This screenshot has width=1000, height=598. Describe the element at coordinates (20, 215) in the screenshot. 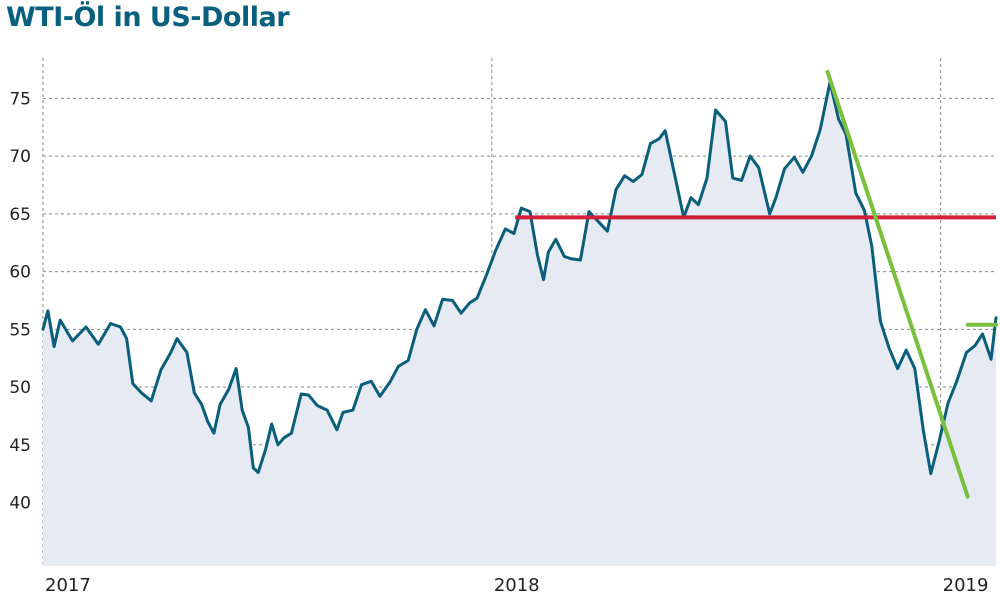

I see `y-tick-label-65: 65` at that location.